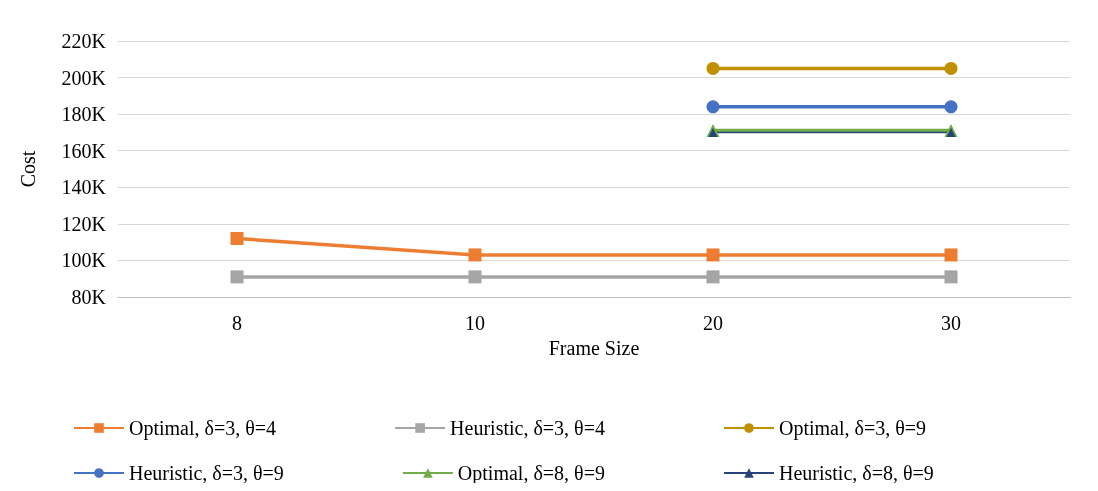  I want to click on y-tick-label: 160K, so click(84, 150).